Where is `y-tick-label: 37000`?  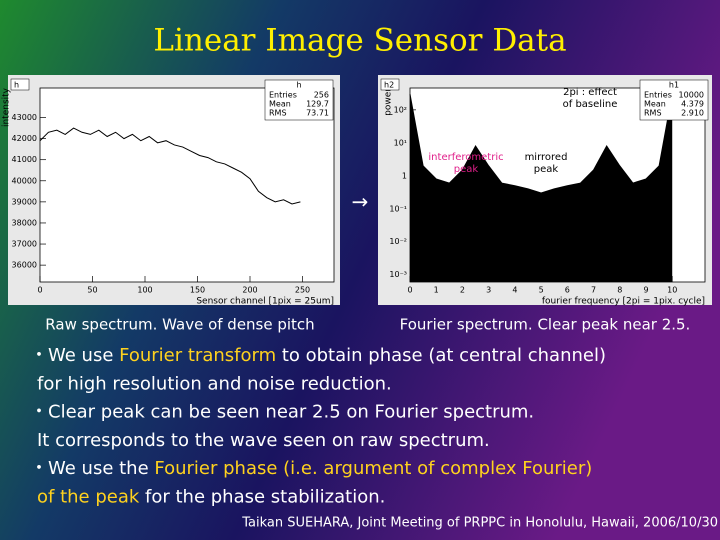 y-tick-label: 37000 is located at coordinates (24, 244).